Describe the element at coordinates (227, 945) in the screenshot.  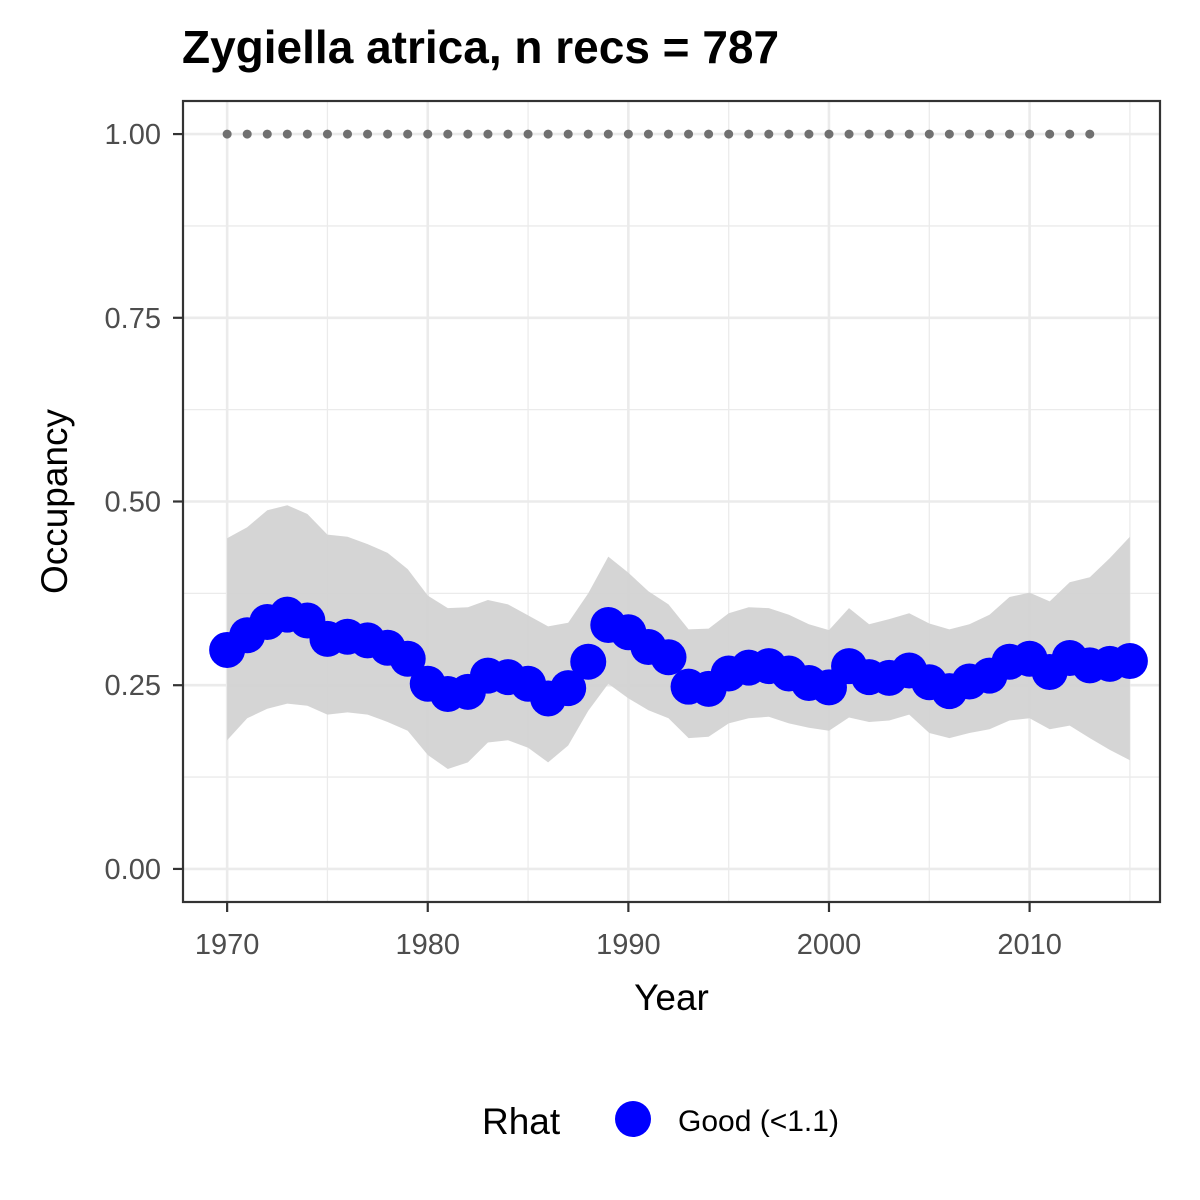
I see `x-tick-label: 1970` at that location.